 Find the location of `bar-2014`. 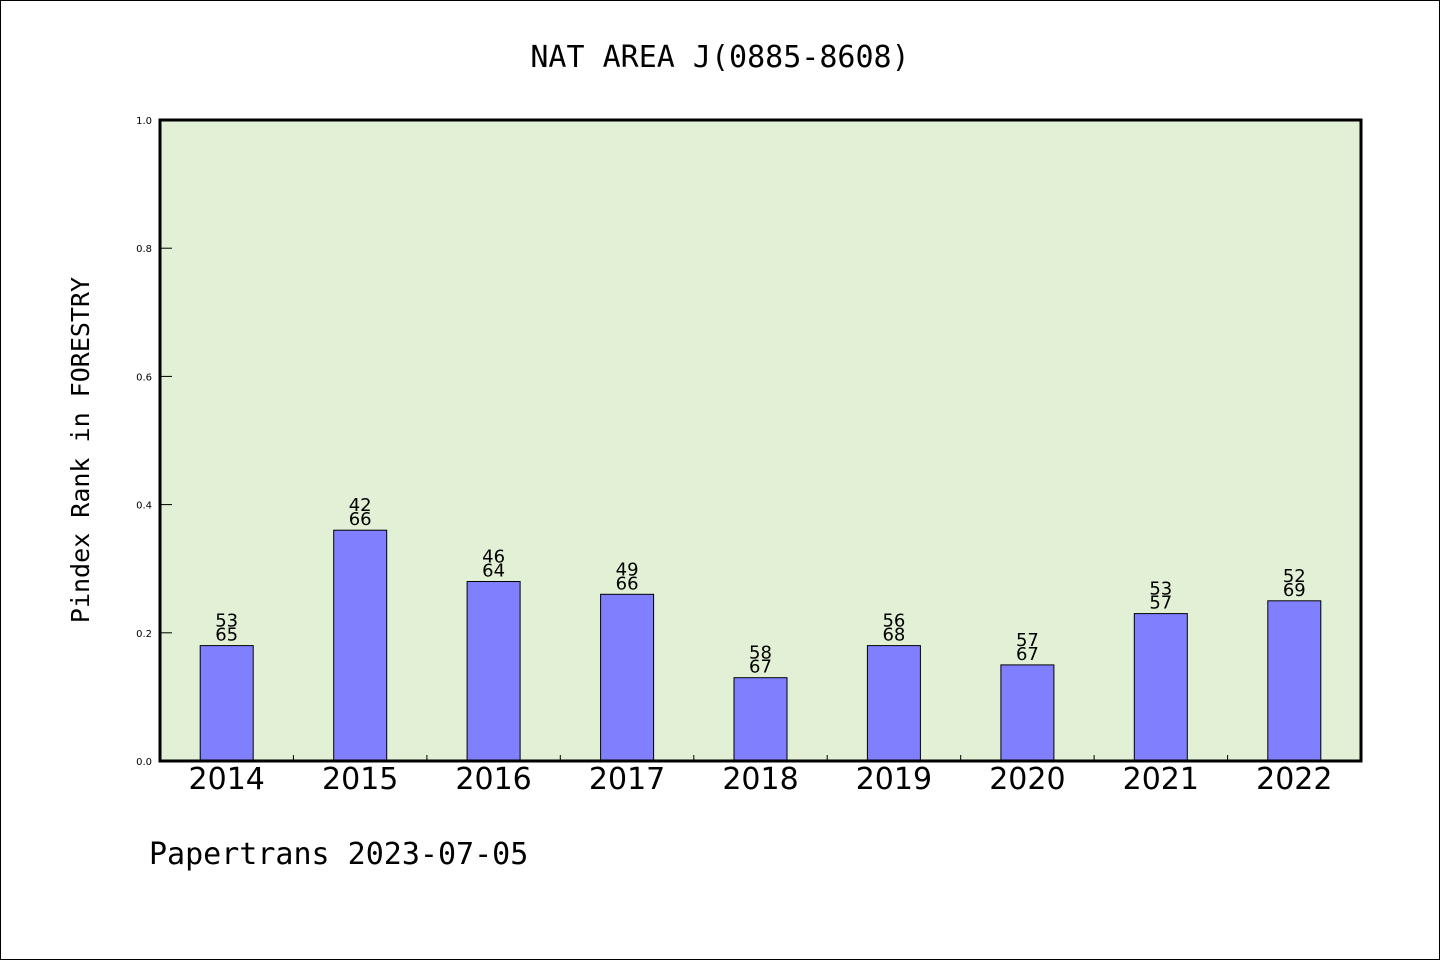

bar-2014 is located at coordinates (226, 703).